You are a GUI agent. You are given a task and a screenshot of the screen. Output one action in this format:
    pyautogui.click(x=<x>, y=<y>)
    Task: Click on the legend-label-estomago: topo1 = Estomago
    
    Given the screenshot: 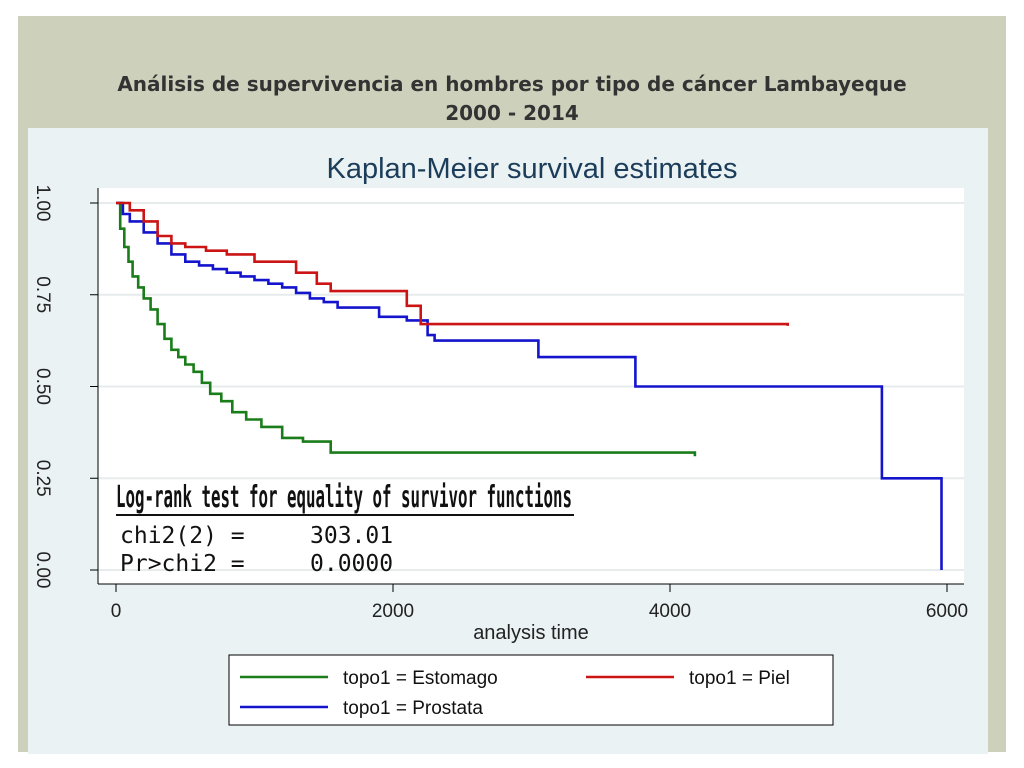 What is the action you would take?
    pyautogui.click(x=420, y=678)
    